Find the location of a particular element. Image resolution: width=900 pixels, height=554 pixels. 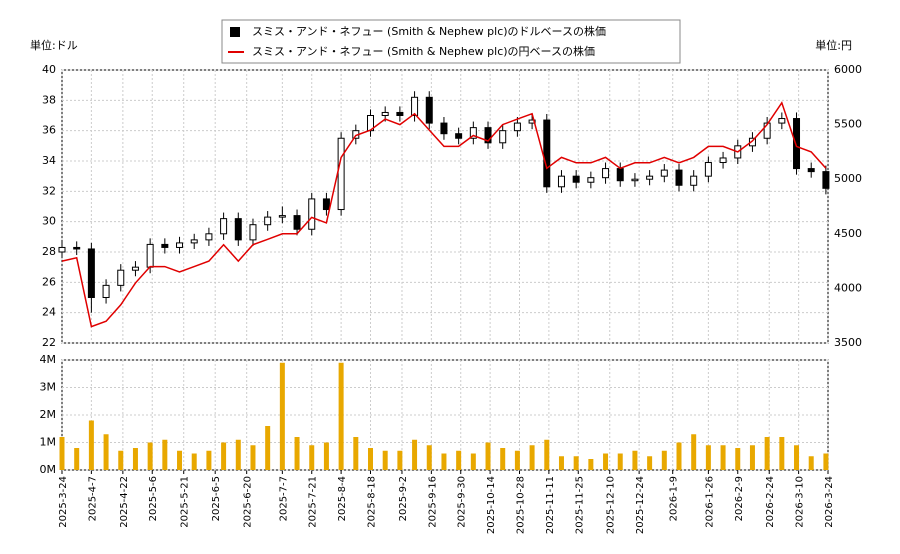

y-tick-label: 3M is located at coordinates (48, 387).